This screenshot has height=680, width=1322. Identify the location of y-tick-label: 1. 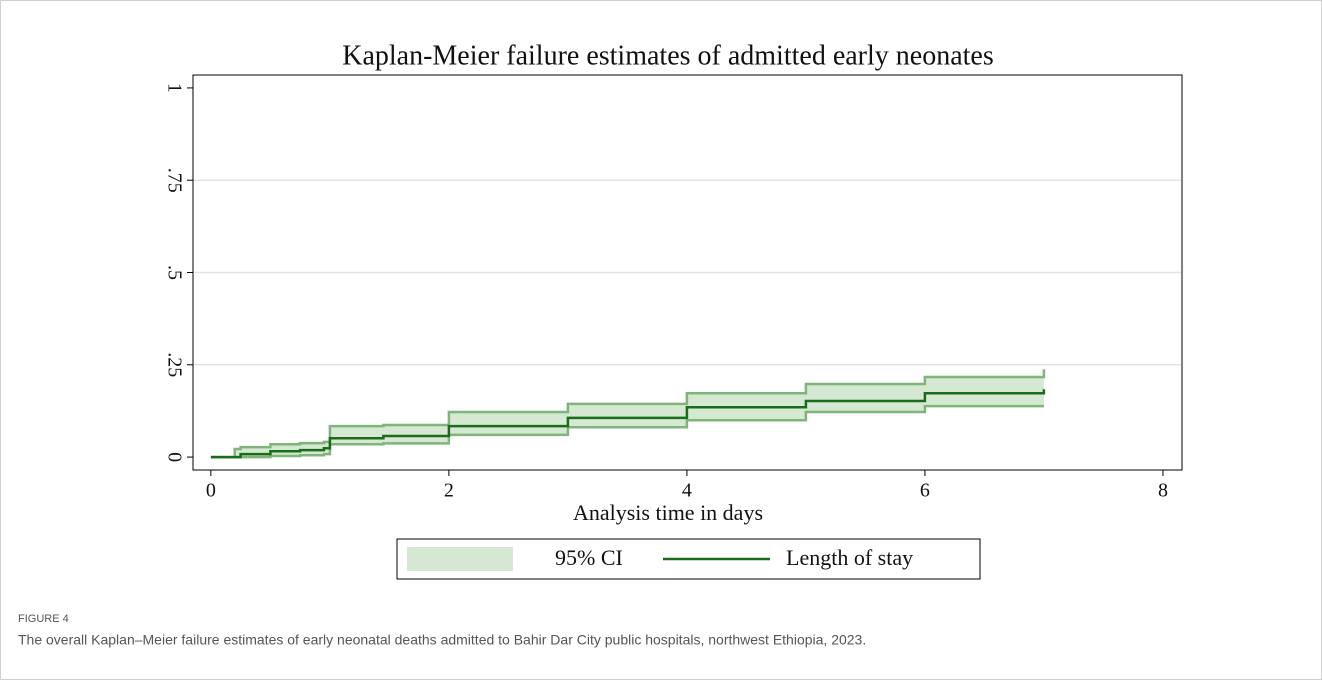
(174, 88).